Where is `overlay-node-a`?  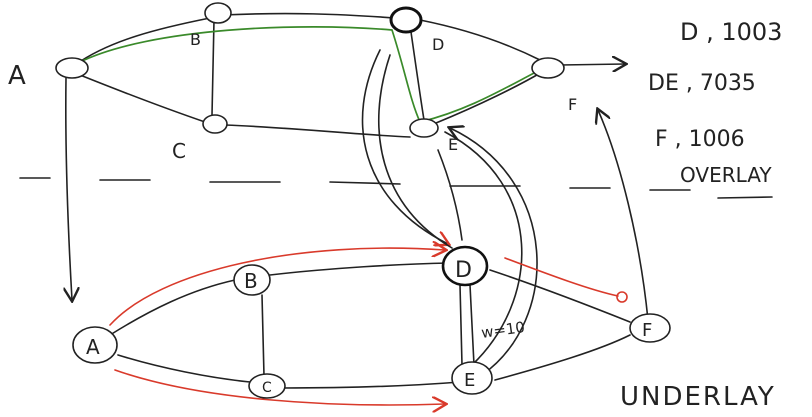 overlay-node-a is located at coordinates (72, 68).